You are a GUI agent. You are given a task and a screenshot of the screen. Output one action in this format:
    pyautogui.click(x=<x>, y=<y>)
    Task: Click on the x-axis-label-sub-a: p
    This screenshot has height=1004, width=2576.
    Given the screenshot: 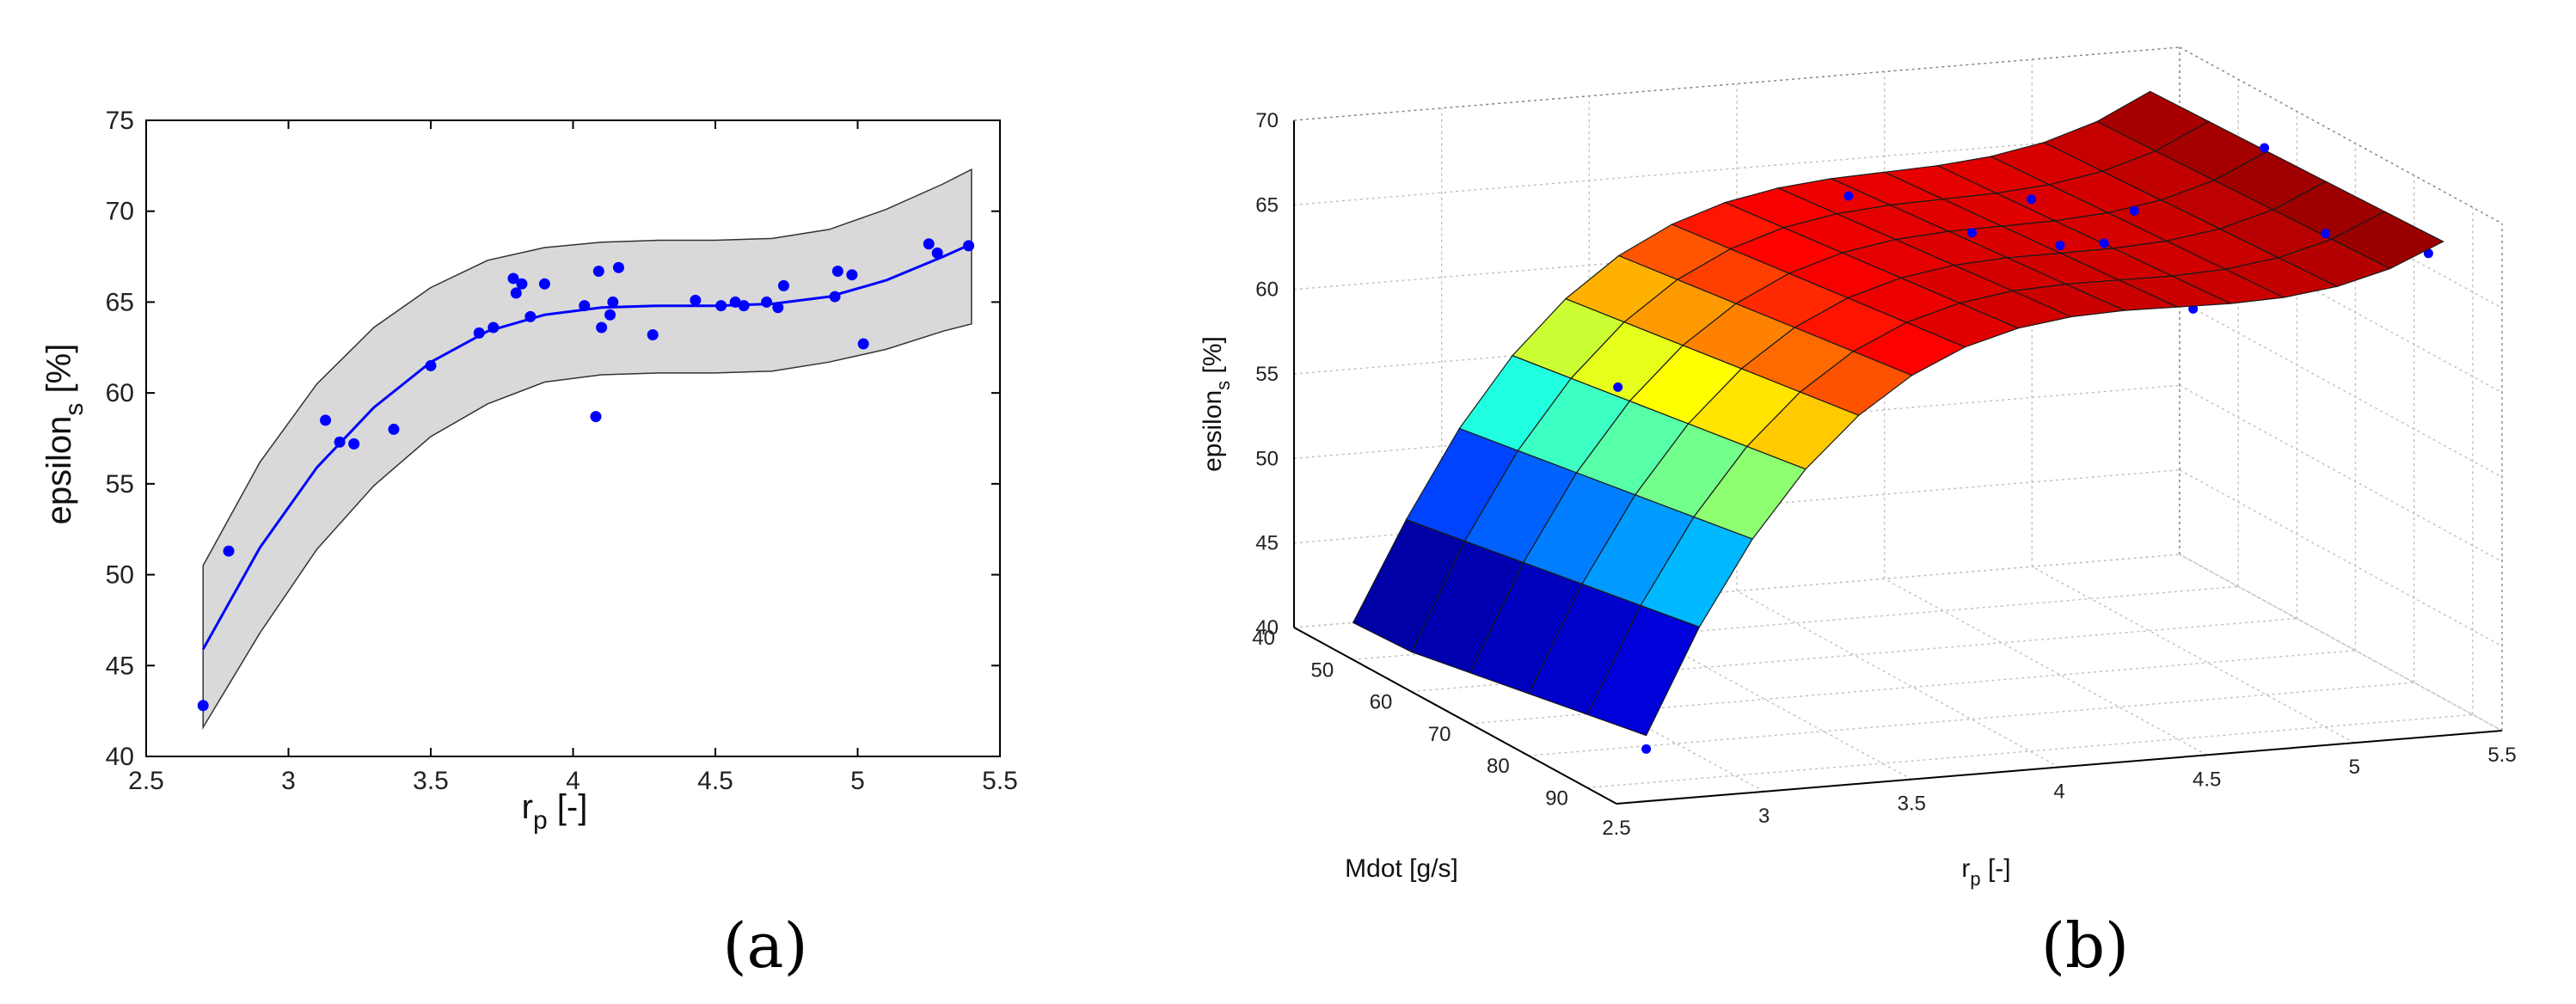 What is the action you would take?
    pyautogui.click(x=540, y=820)
    